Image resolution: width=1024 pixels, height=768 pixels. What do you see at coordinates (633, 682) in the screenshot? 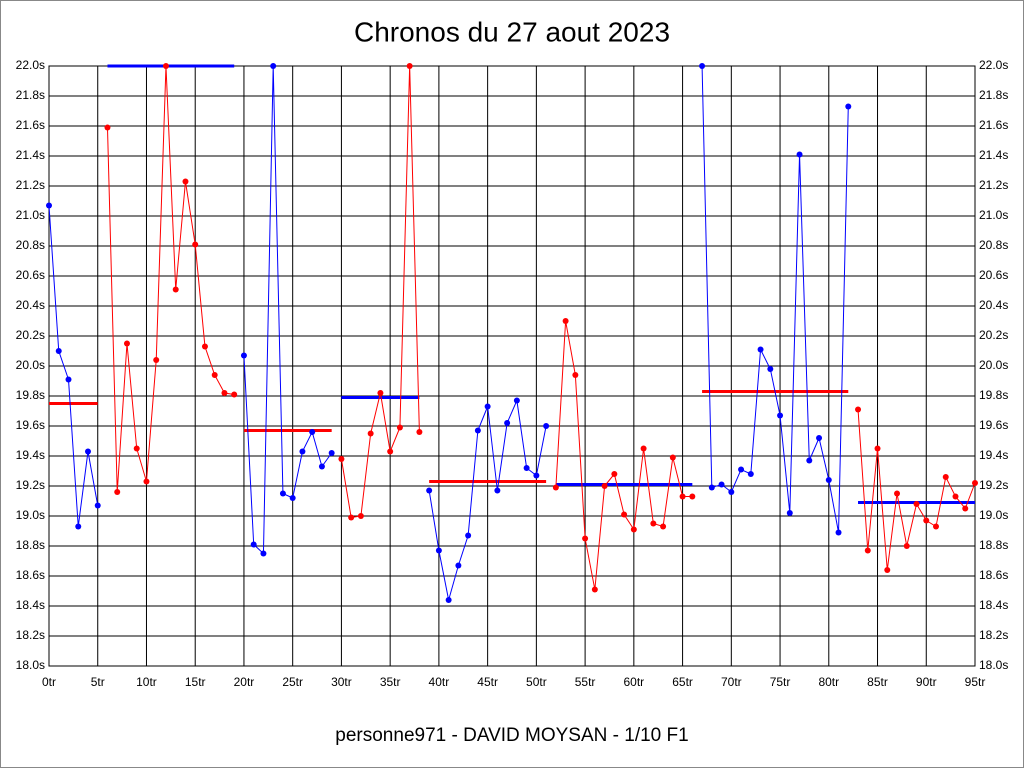
I see `x-tick-label: 60tr` at bounding box center [633, 682].